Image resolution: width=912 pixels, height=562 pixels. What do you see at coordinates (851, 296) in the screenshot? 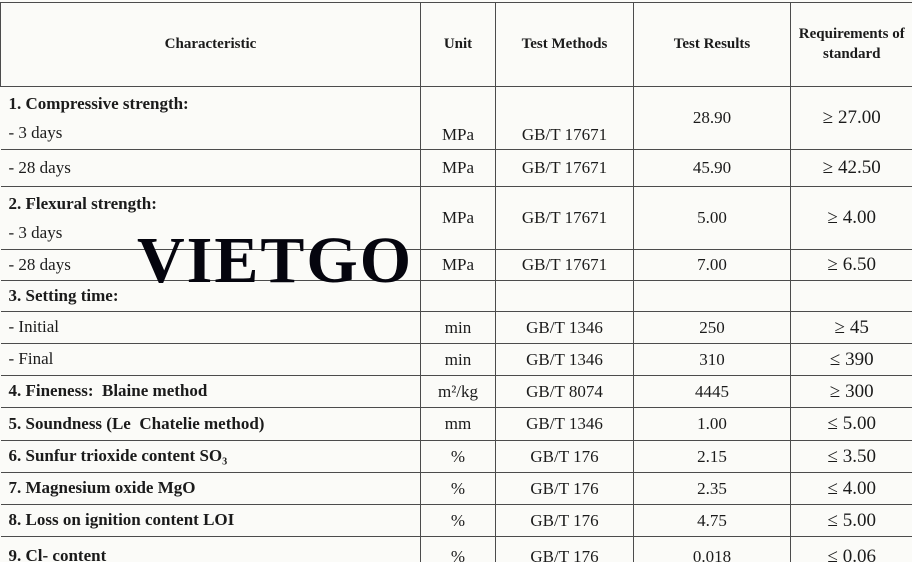
I see `cell-requirement` at bounding box center [851, 296].